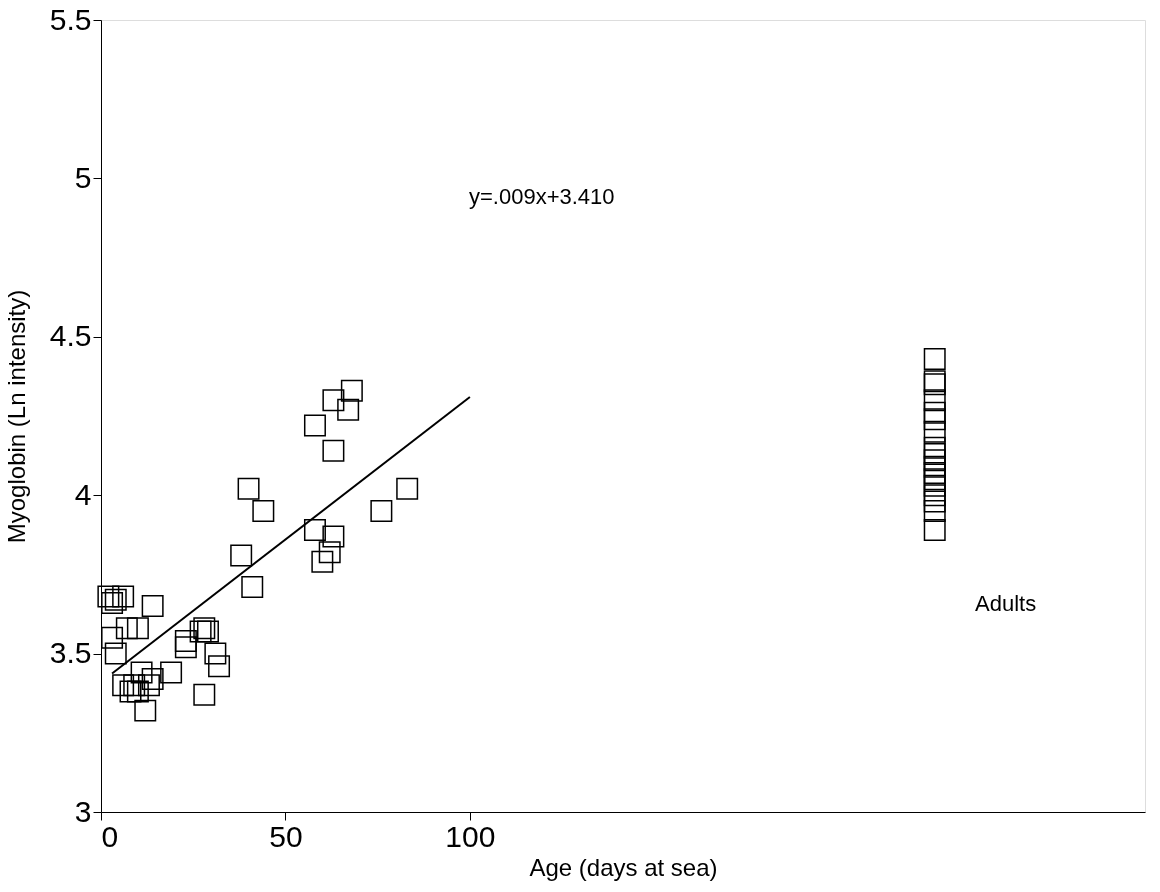  I want to click on annotation: Adults, so click(1006, 604).